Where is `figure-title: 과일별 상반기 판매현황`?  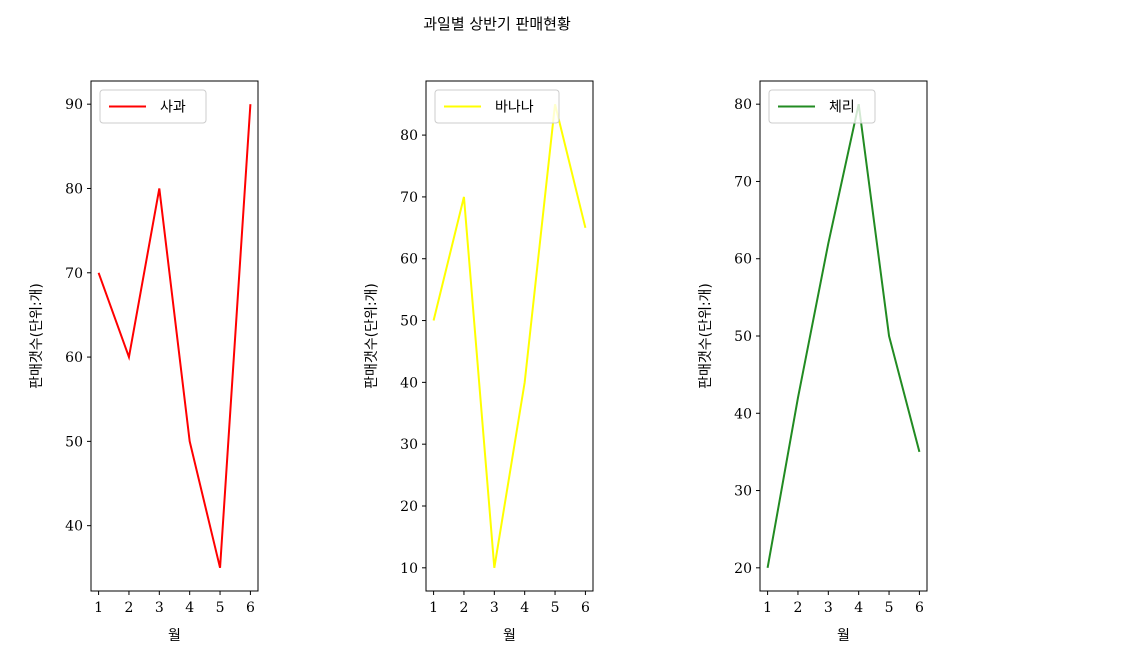
figure-title: 과일별 상반기 판매현황 is located at coordinates (497, 24).